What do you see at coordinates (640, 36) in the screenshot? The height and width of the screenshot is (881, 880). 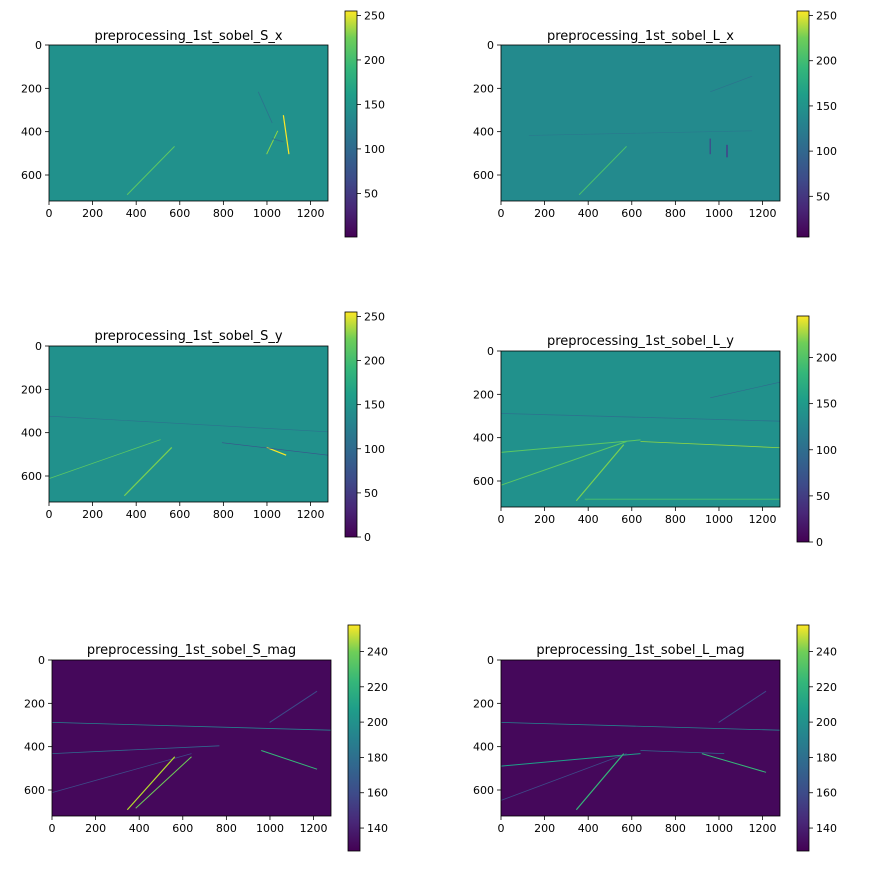 I see `panel-title: preprocessing_1st_sobel_L_x` at bounding box center [640, 36].